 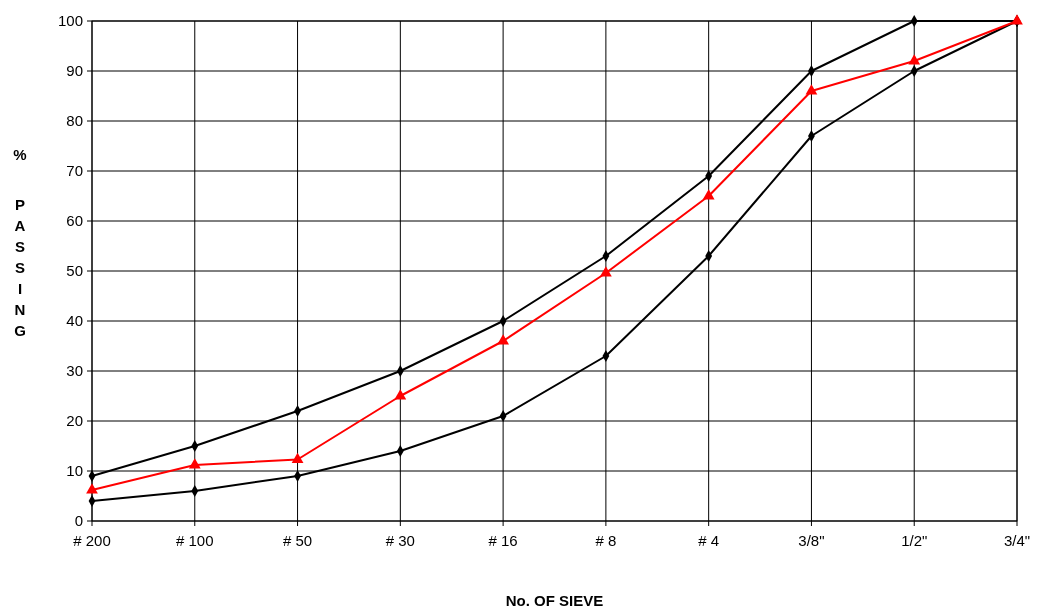 What do you see at coordinates (297, 540) in the screenshot?
I see `x-tick-label: # 50` at bounding box center [297, 540].